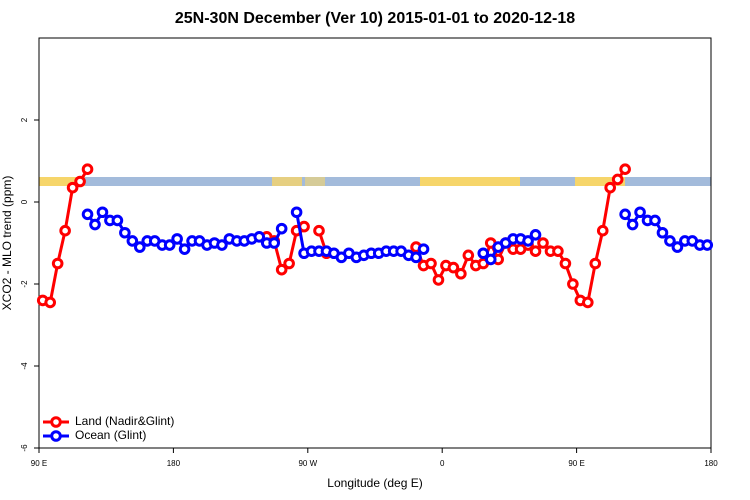 The width and height of the screenshot is (750, 500). What do you see at coordinates (24, 366) in the screenshot?
I see `y-tick-label: -4` at bounding box center [24, 366].